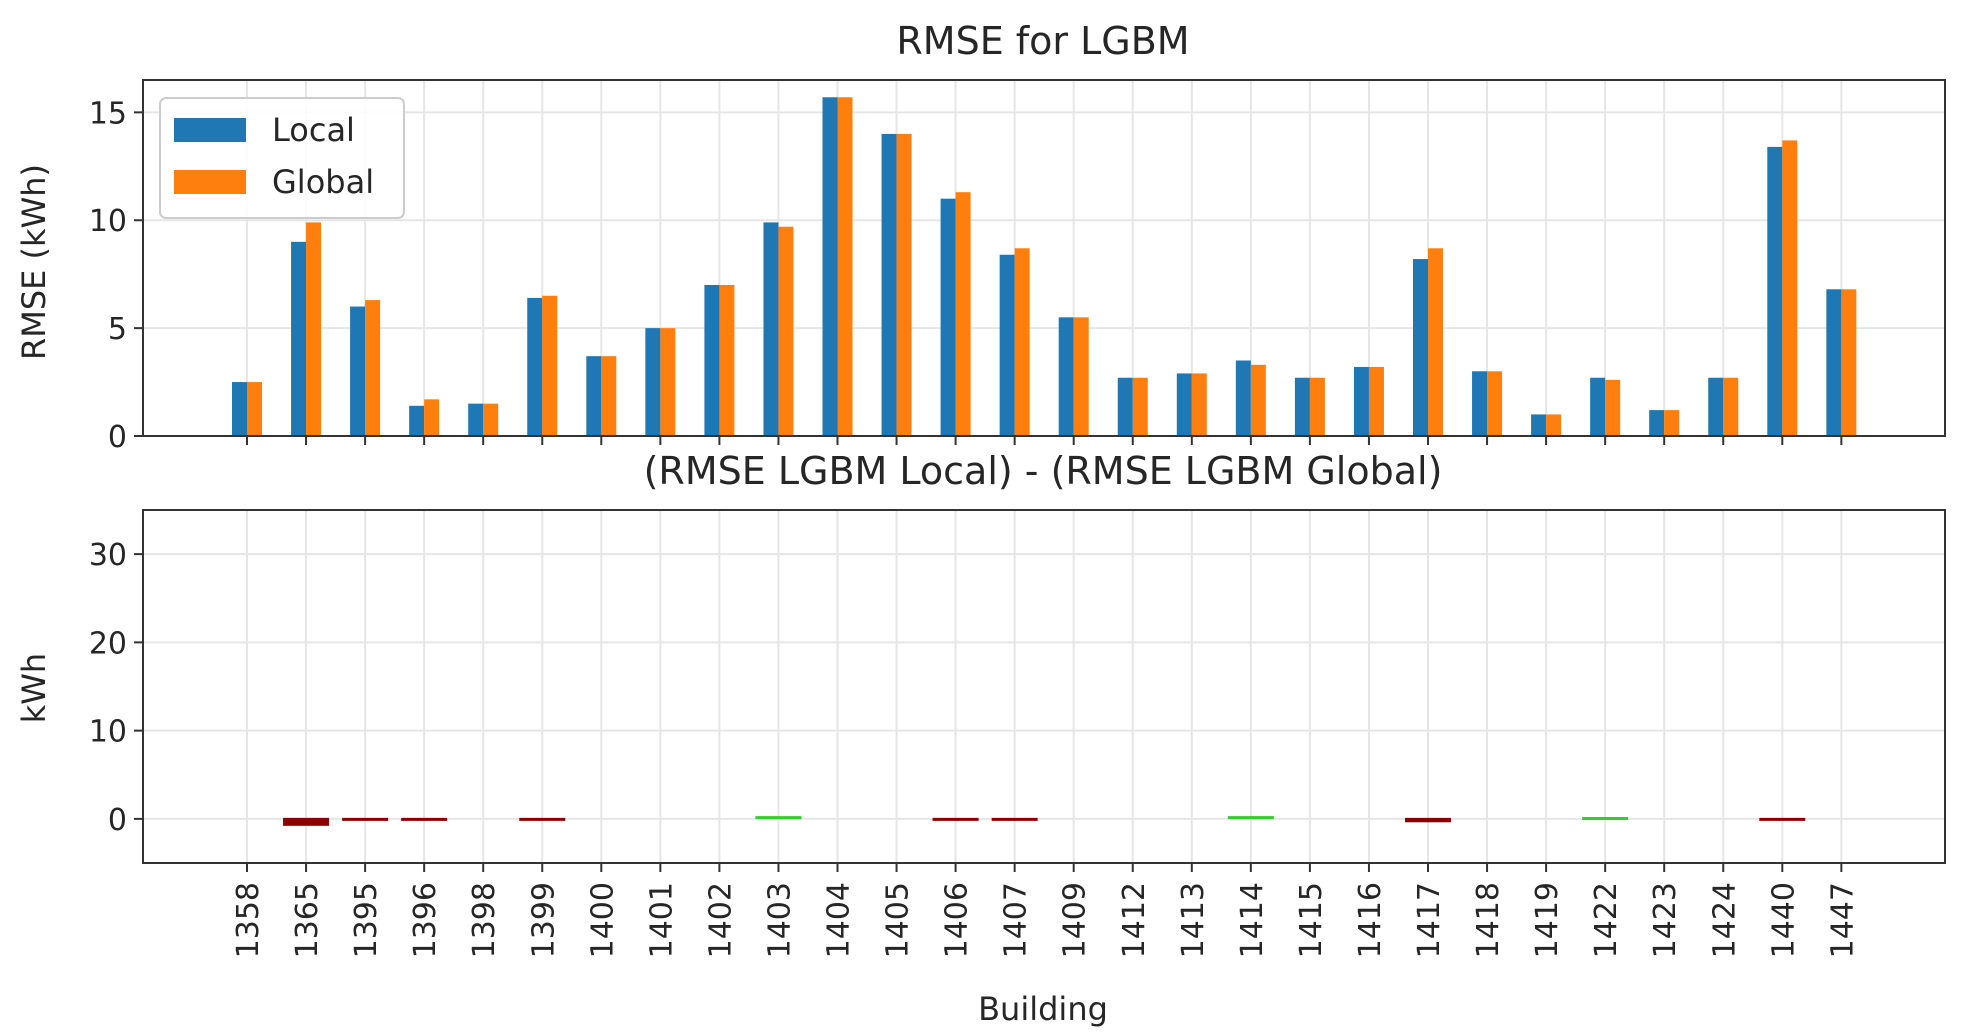 Image resolution: width=1964 pixels, height=1036 pixels. What do you see at coordinates (1370, 920) in the screenshot?
I see `x-tick-label-1416: 1416` at bounding box center [1370, 920].